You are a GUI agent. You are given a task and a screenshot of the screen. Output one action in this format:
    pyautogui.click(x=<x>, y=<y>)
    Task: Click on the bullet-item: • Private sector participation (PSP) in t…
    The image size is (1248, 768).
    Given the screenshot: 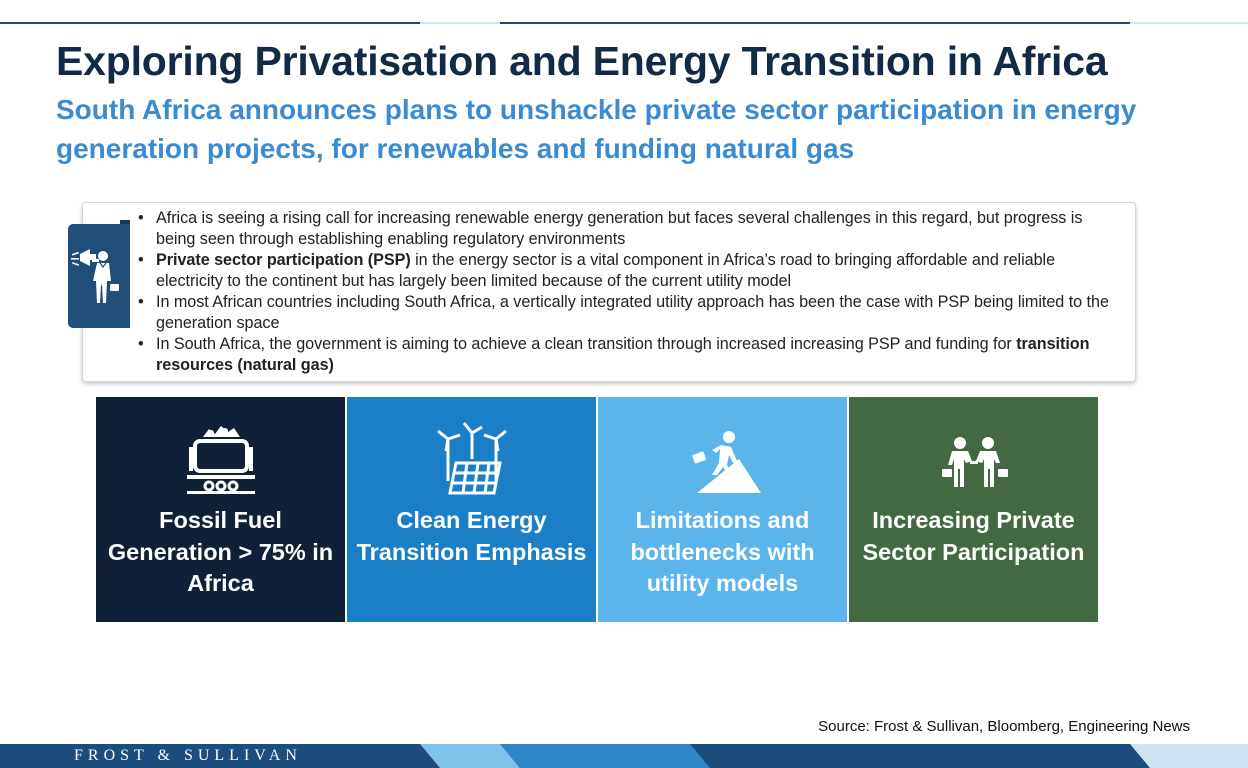 What is the action you would take?
    pyautogui.click(x=597, y=270)
    